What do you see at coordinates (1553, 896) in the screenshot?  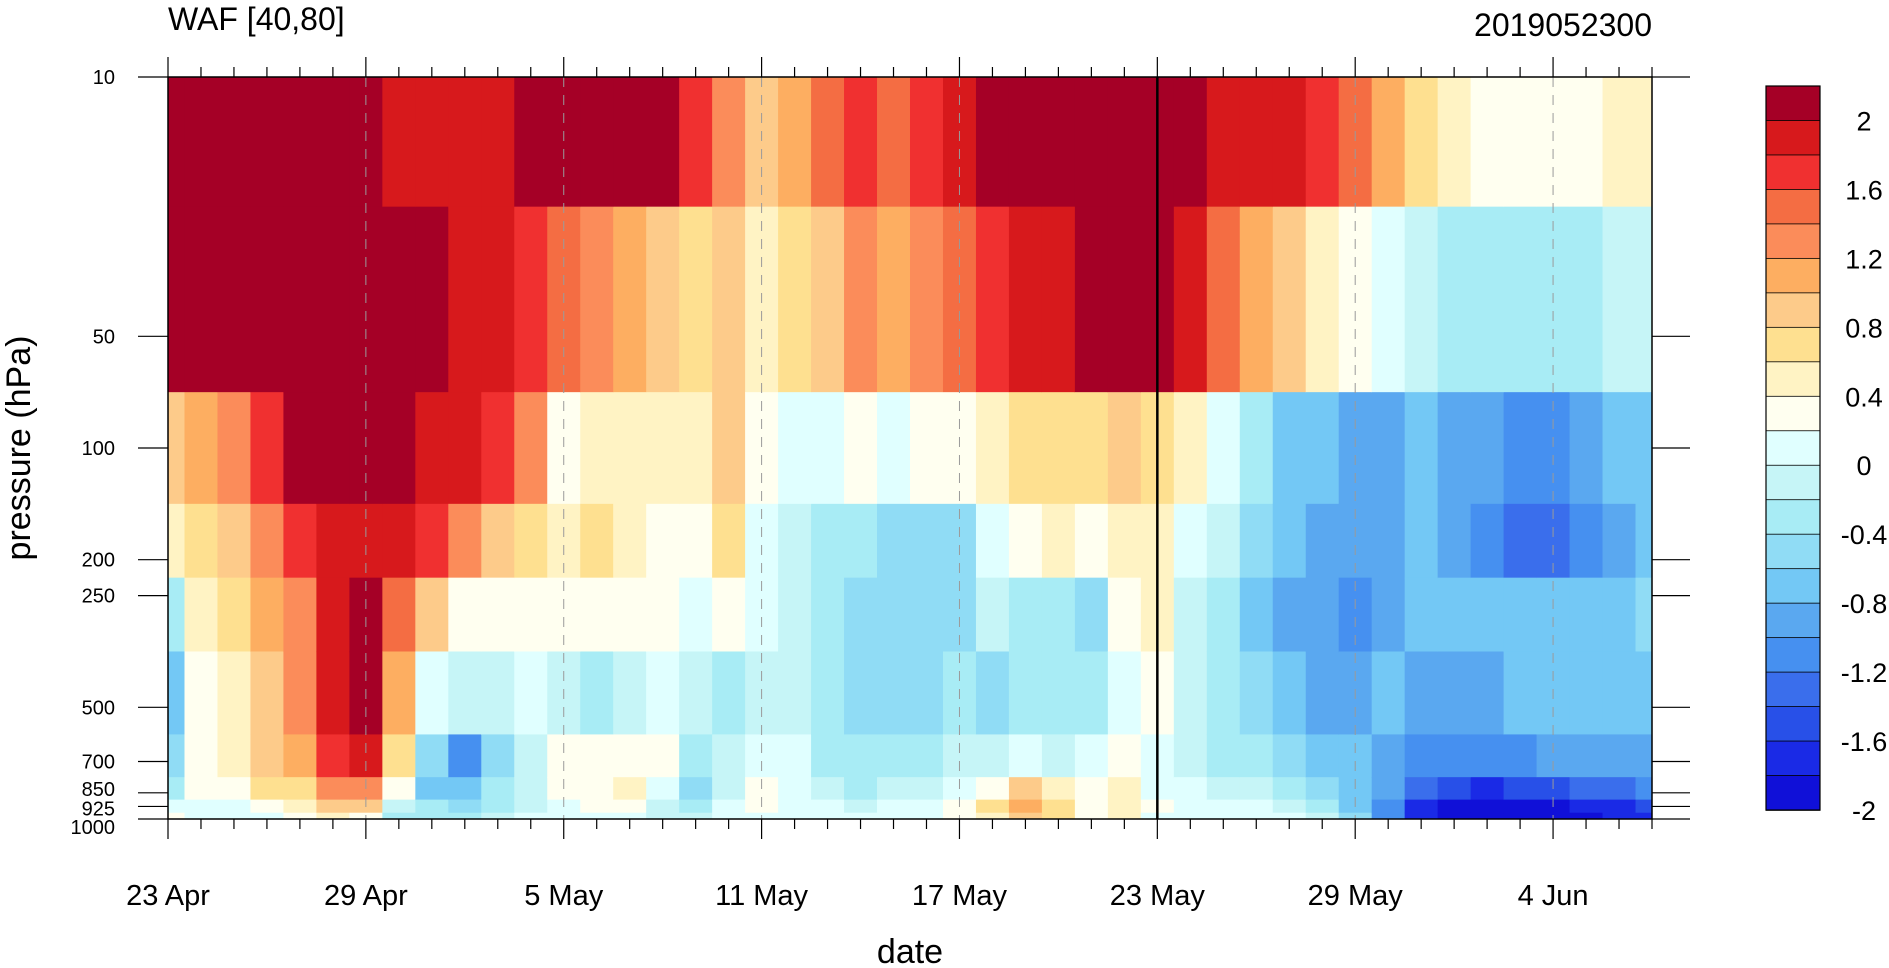 I see `x-tick-label: 4 Jun` at bounding box center [1553, 896].